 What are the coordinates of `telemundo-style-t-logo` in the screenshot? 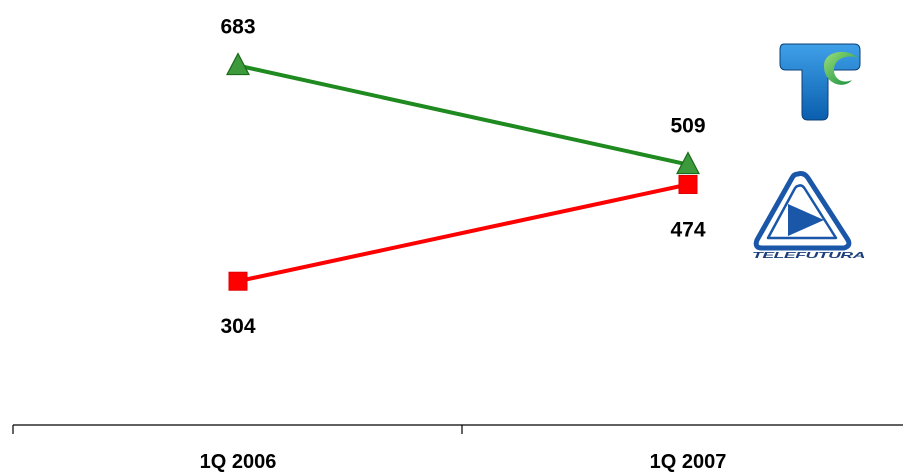 It's located at (820, 82).